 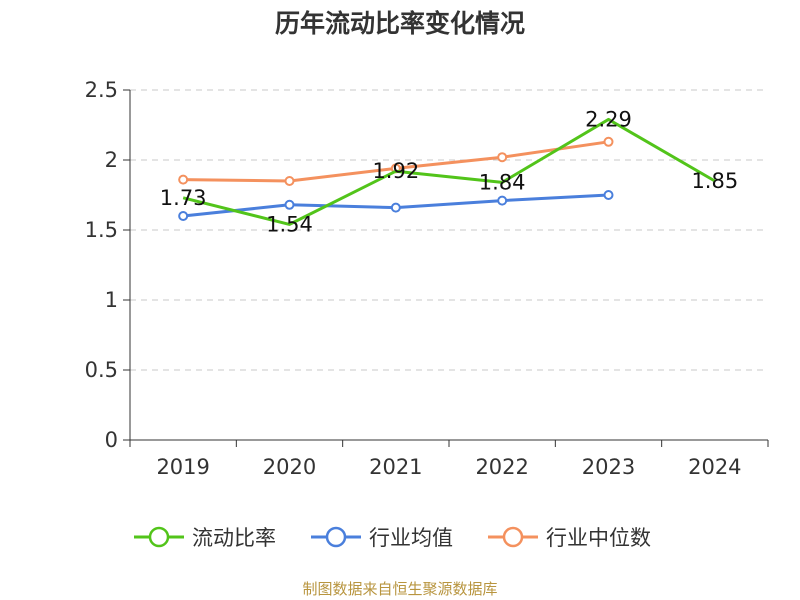 I want to click on data-label-current-ratio: 1.85, so click(x=714, y=181).